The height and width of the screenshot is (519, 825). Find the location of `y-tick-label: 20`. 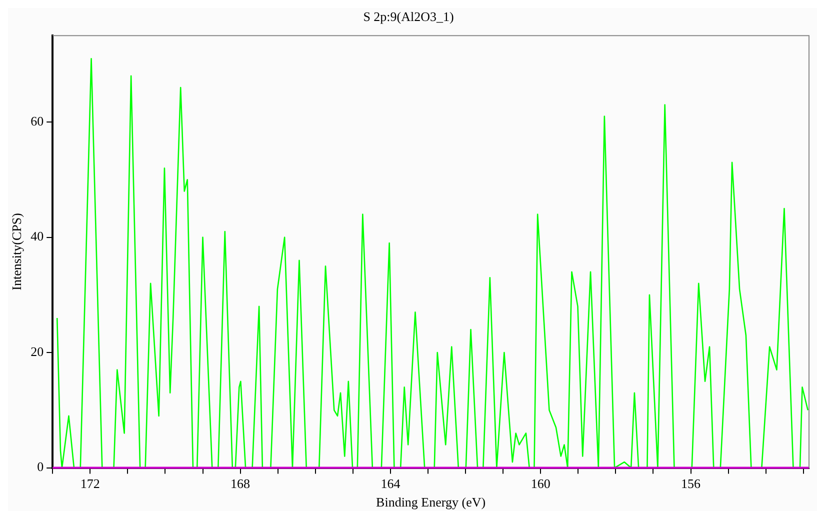

y-tick-label: 20 is located at coordinates (37, 351).